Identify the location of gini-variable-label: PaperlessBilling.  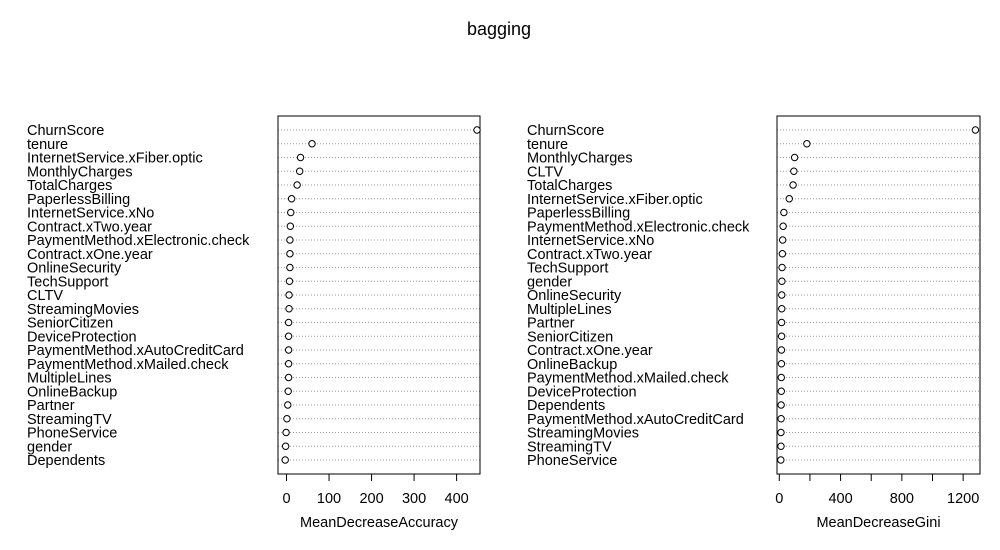
(578, 214).